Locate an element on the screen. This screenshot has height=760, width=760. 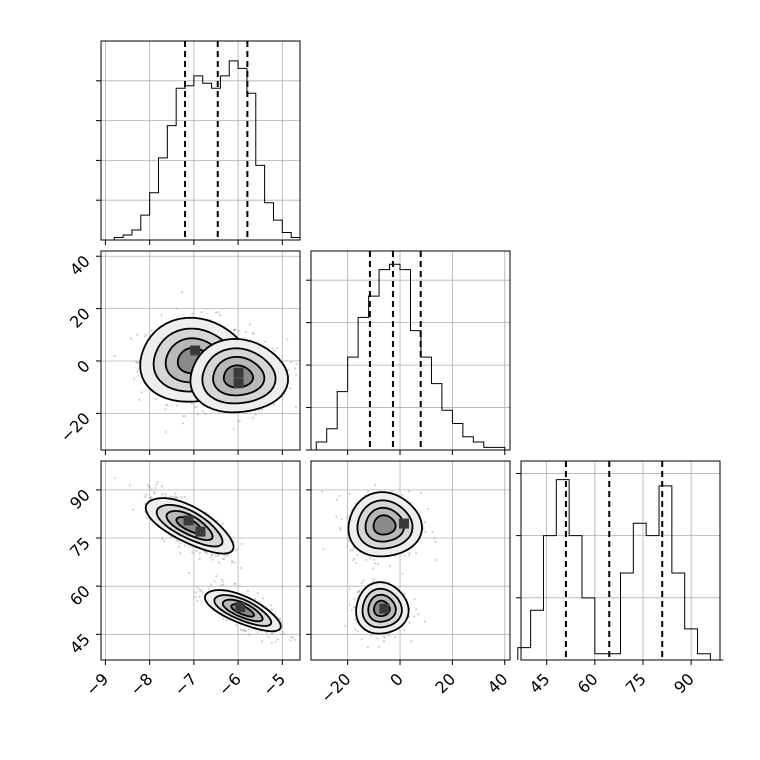
panel-scatter-p2-p3 is located at coordinates (408, 562).